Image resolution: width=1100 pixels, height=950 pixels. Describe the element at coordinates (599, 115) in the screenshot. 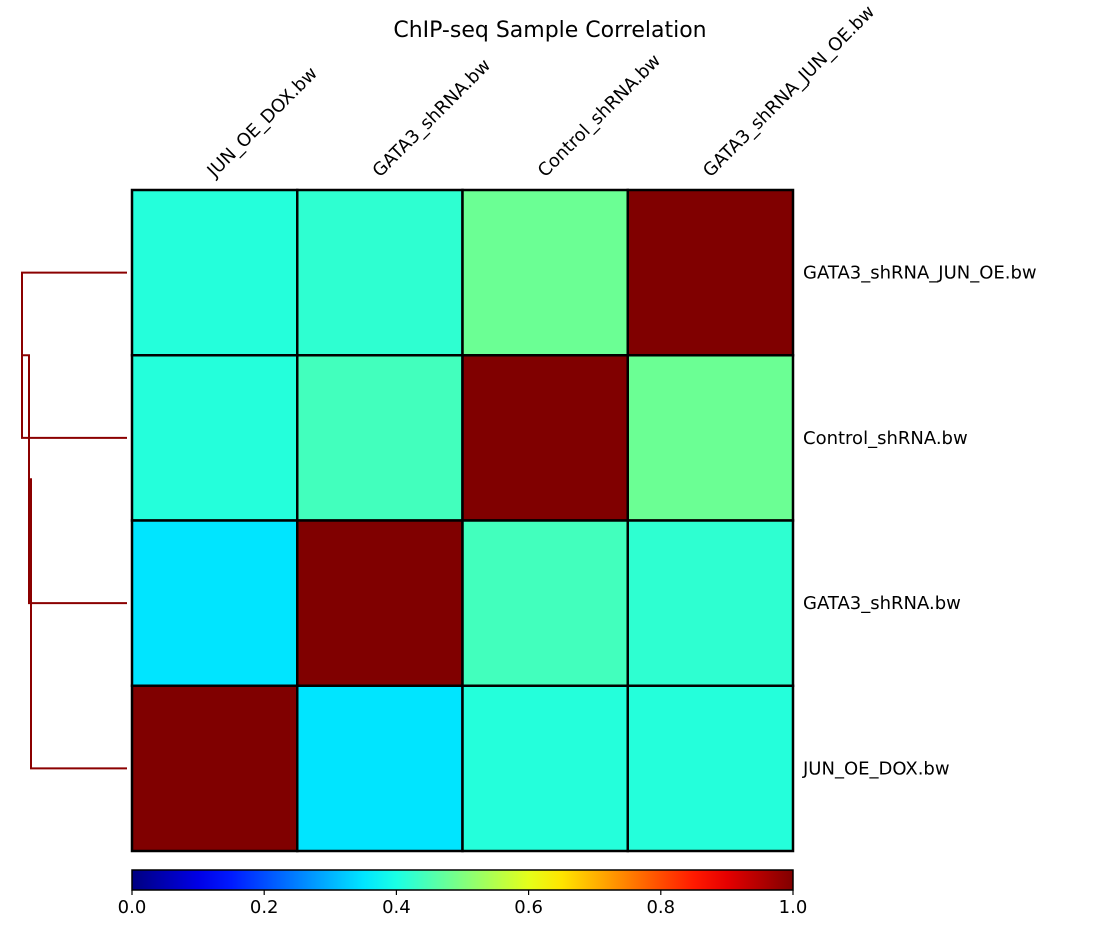

I see `column-label: Control_shRNA.bw` at that location.